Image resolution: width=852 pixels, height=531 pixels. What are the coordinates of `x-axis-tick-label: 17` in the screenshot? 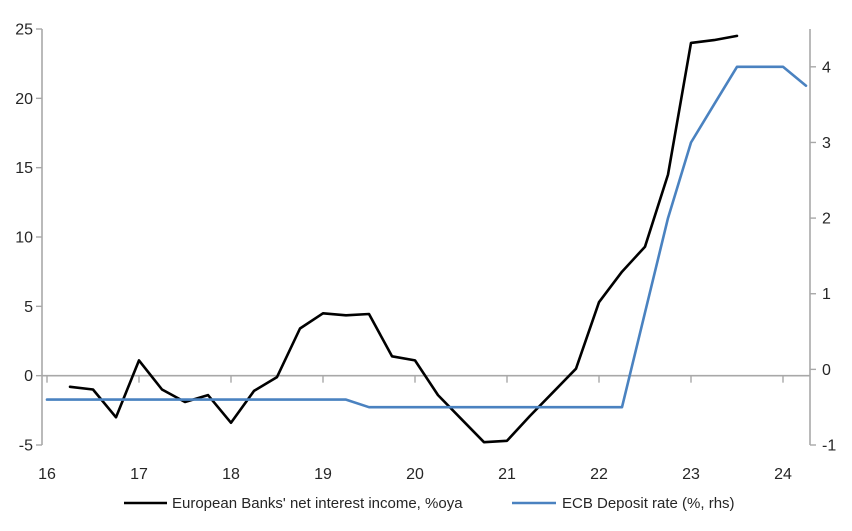 It's located at (139, 474).